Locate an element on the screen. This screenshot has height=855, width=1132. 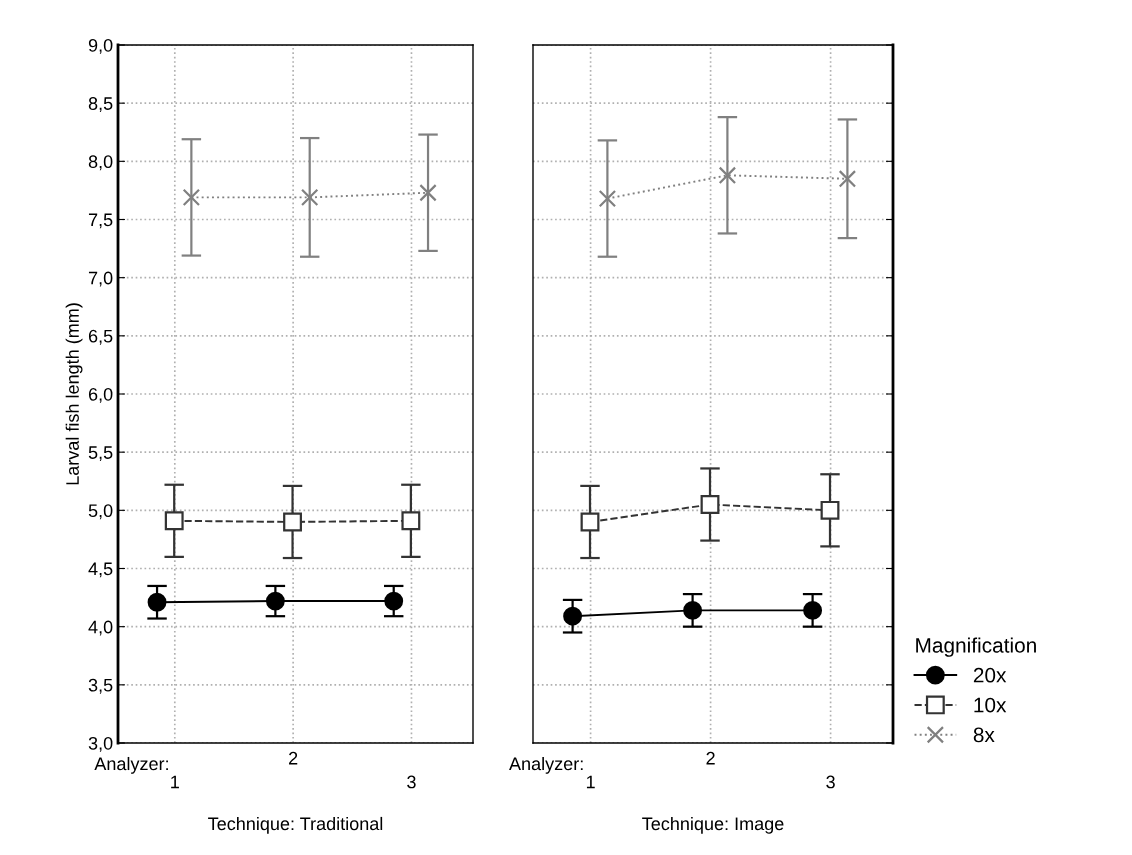
legend-label: 20x is located at coordinates (990, 675).